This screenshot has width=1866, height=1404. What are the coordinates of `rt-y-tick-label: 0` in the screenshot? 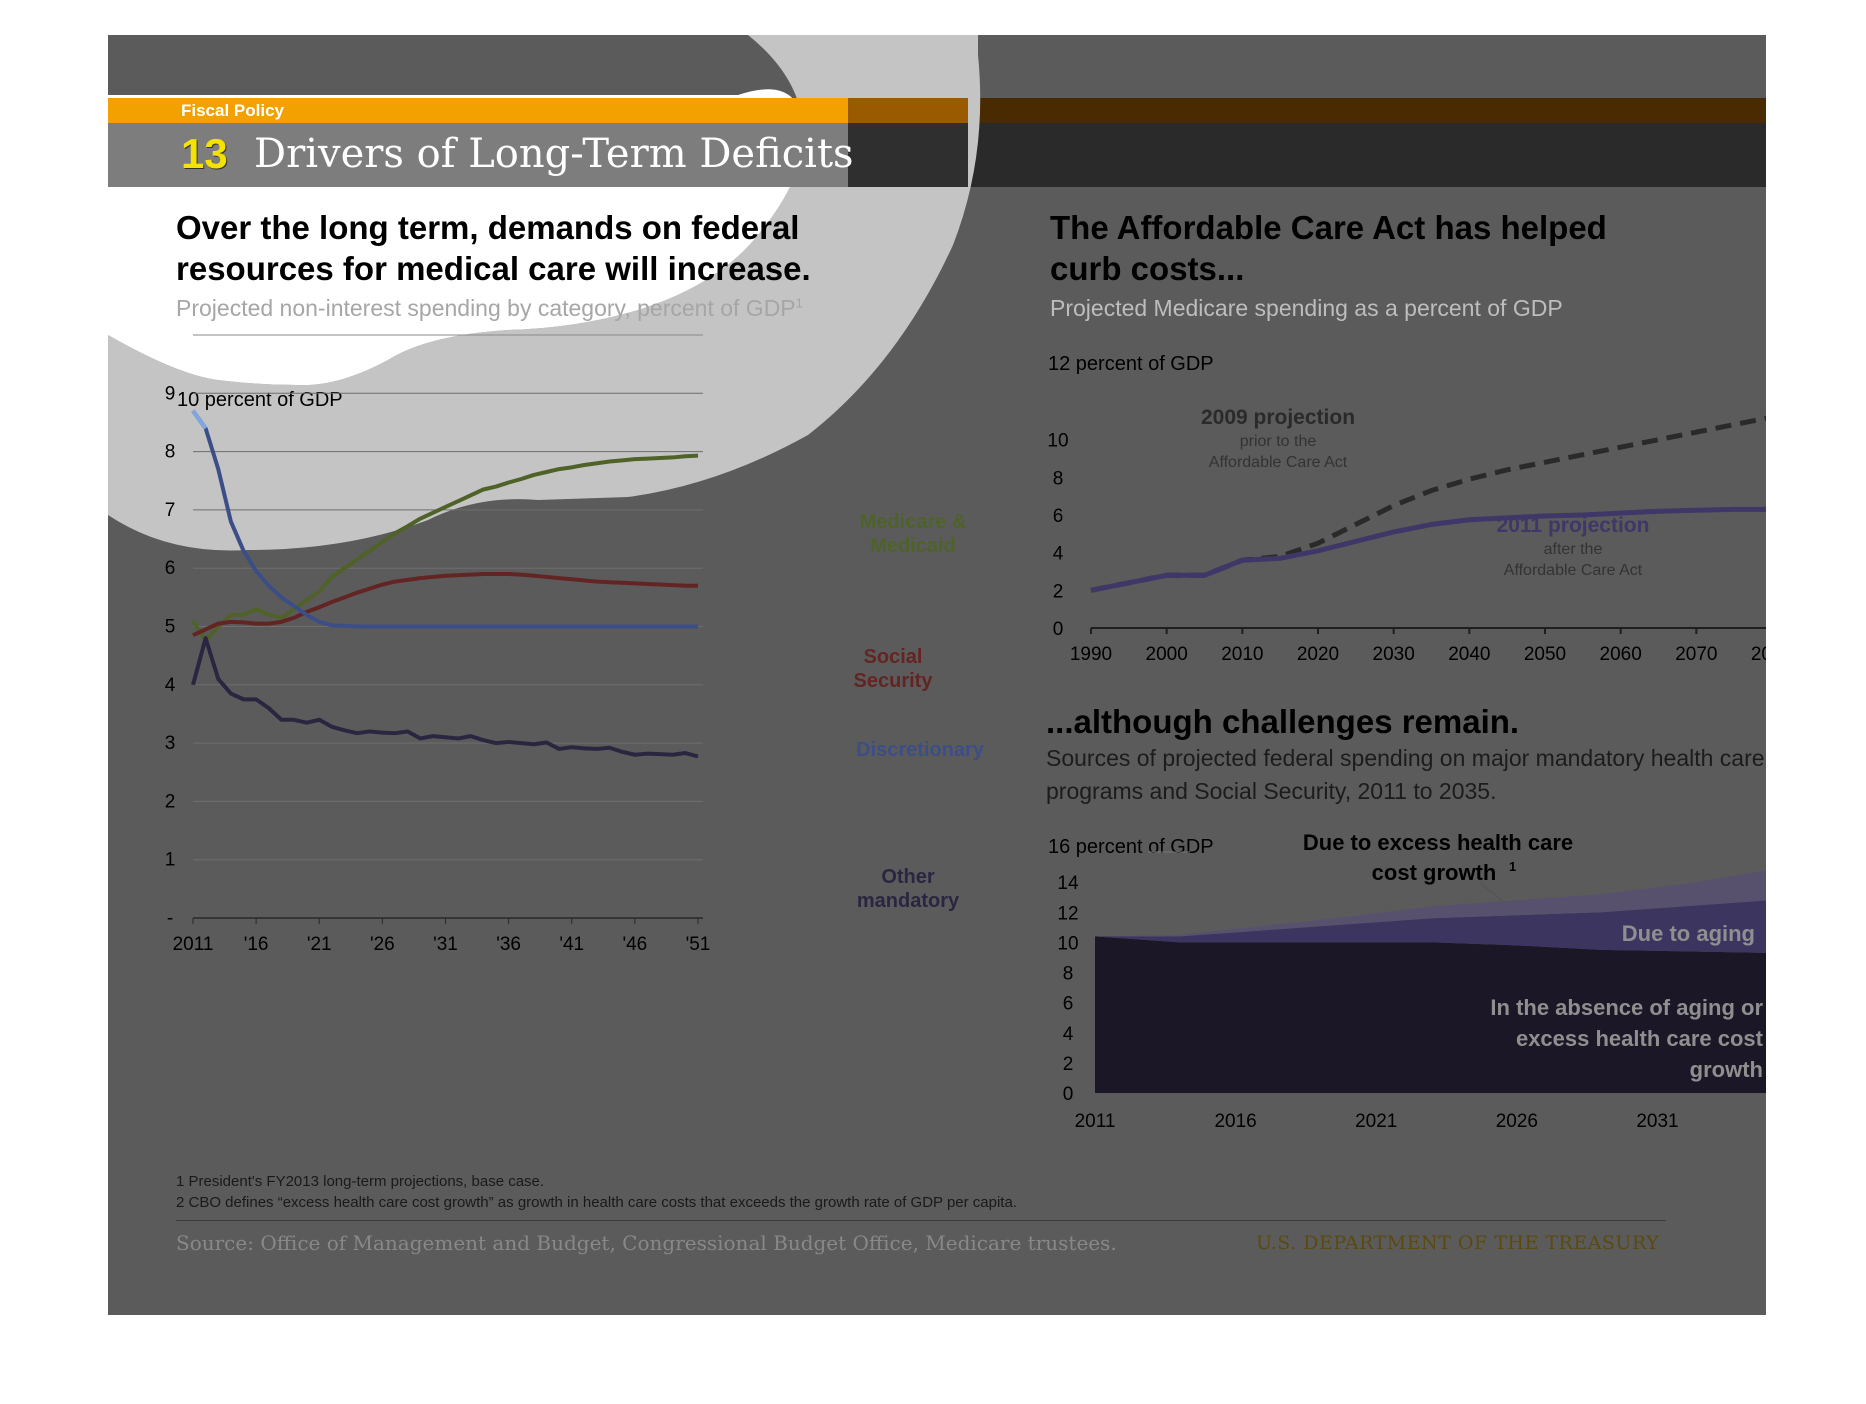 It's located at (1058, 629).